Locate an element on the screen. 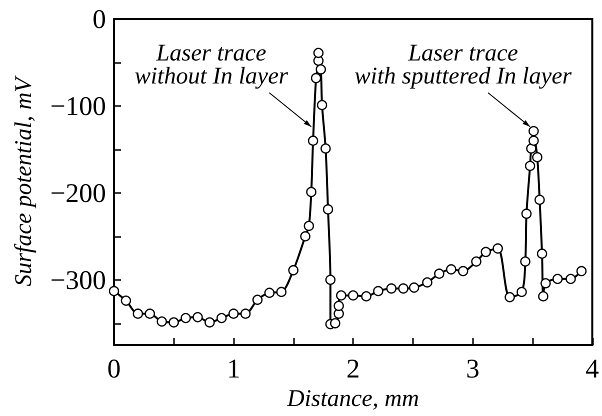  y-tick-label: 0 is located at coordinates (99, 19).